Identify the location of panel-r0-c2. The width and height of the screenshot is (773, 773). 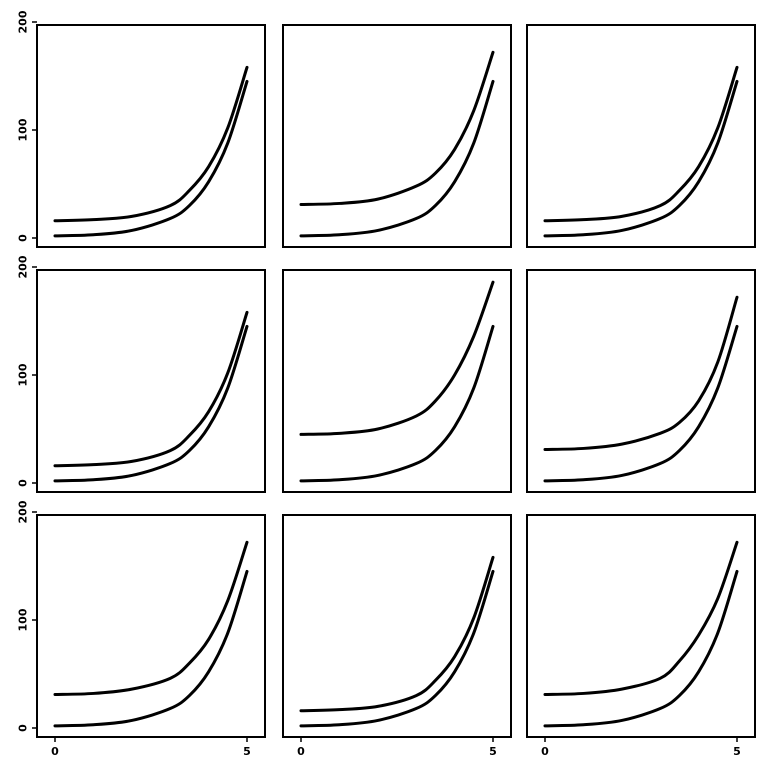
(641, 136).